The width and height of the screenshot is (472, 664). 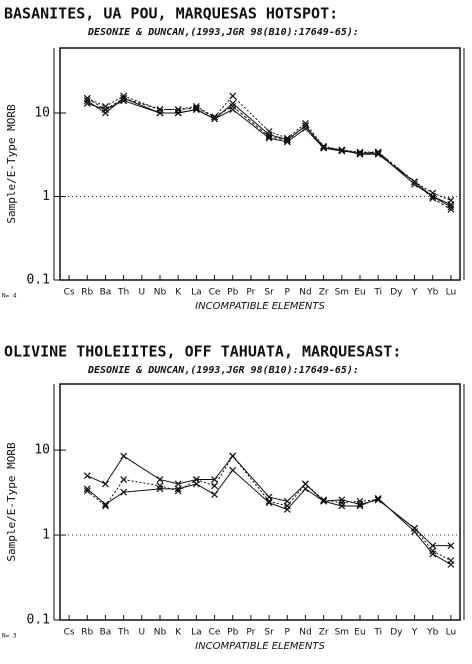 What do you see at coordinates (69, 293) in the screenshot?
I see `x-tick-label: Cs` at bounding box center [69, 293].